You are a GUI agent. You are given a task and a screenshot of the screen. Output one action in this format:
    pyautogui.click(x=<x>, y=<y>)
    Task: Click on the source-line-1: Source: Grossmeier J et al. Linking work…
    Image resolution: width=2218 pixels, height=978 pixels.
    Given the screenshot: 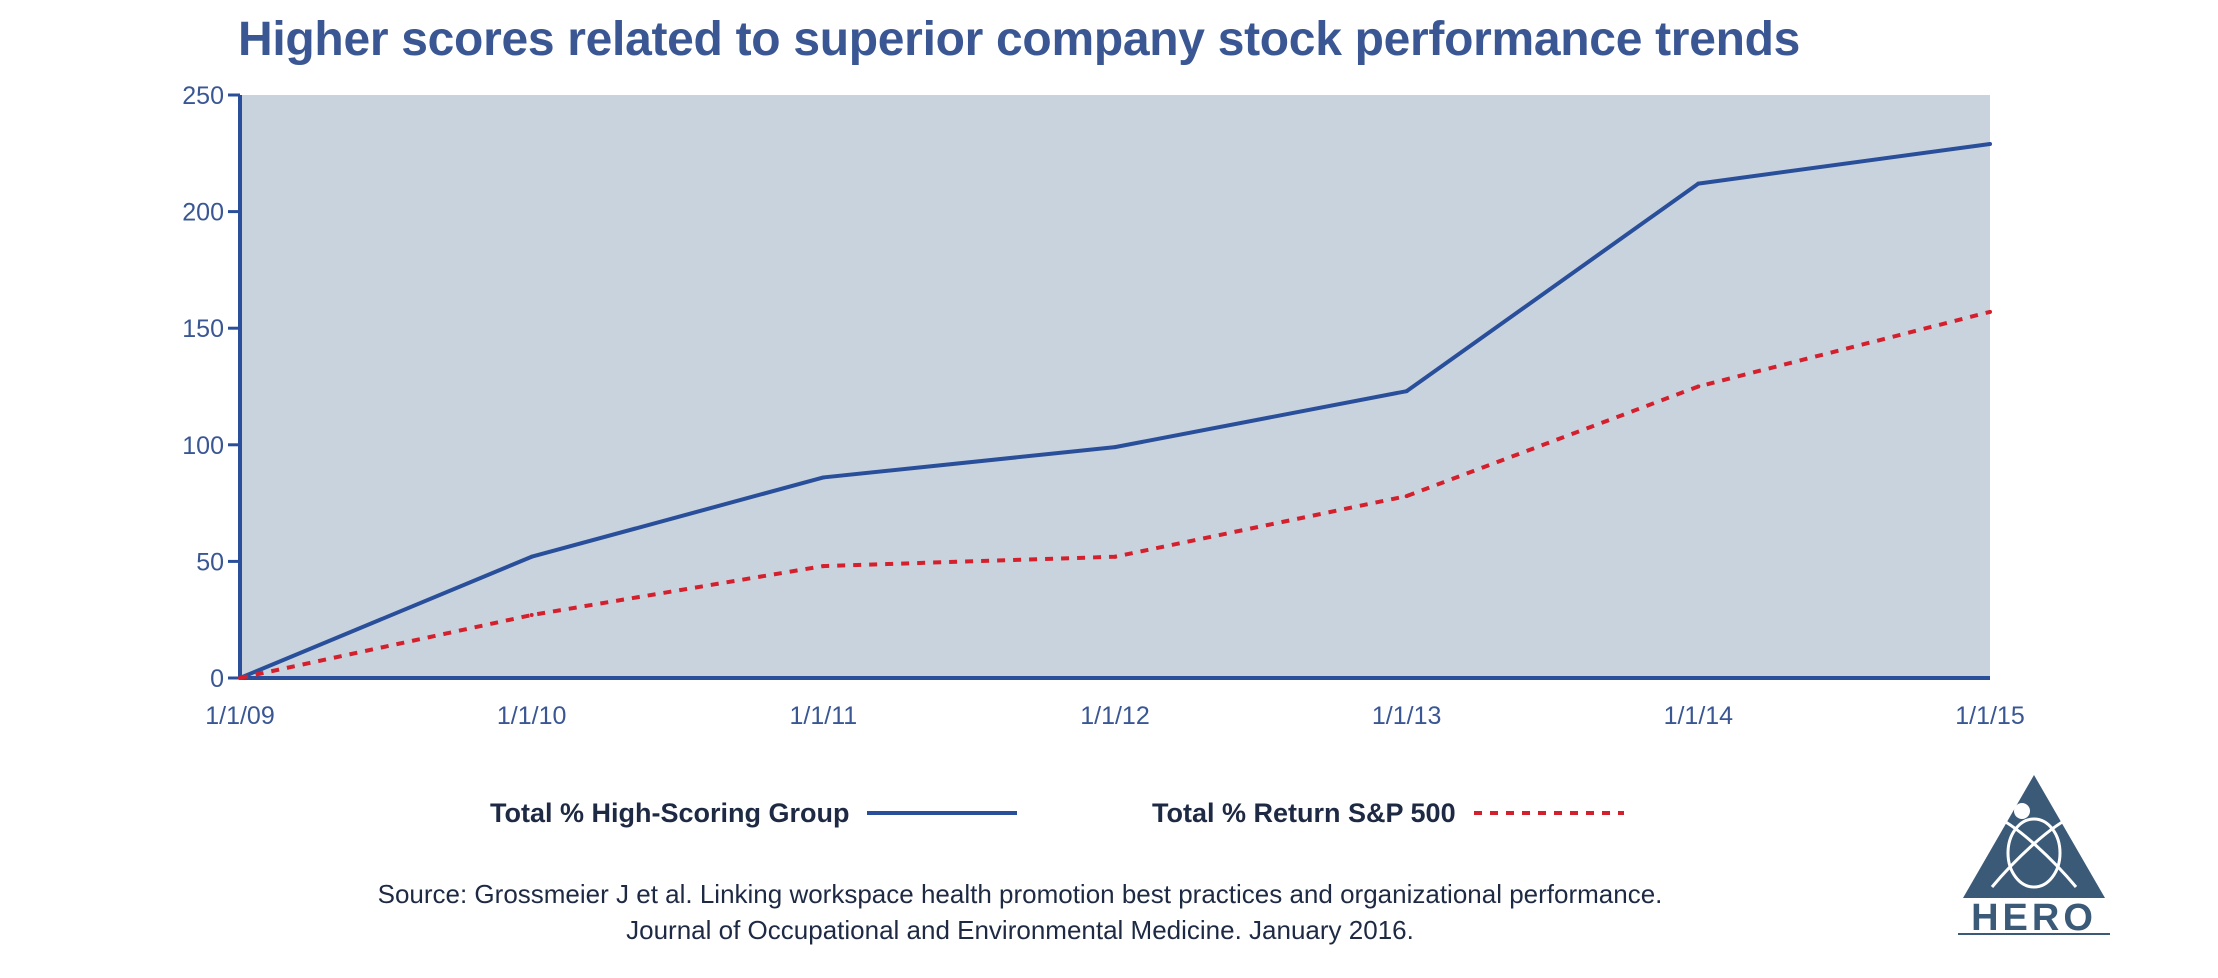 What is the action you would take?
    pyautogui.click(x=1020, y=894)
    